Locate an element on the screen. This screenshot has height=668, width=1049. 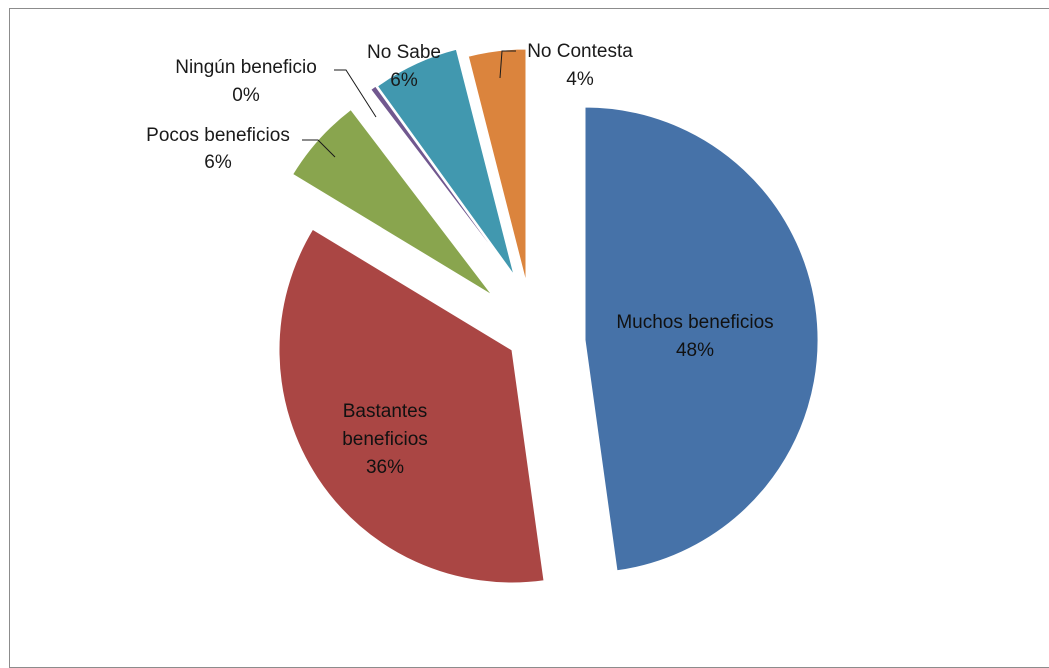
pie-slice-ning-n-beneficio is located at coordinates (441, 180).